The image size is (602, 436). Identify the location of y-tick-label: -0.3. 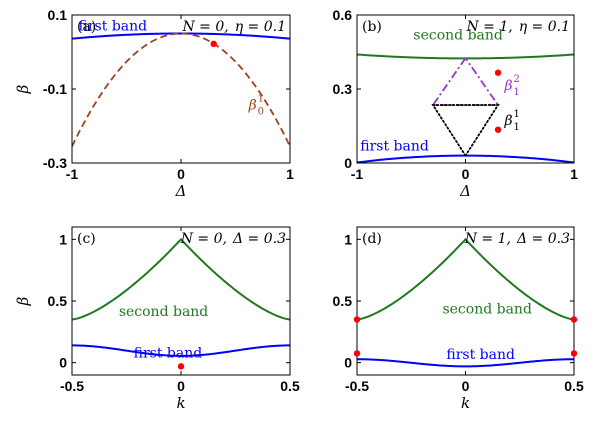
(55, 163).